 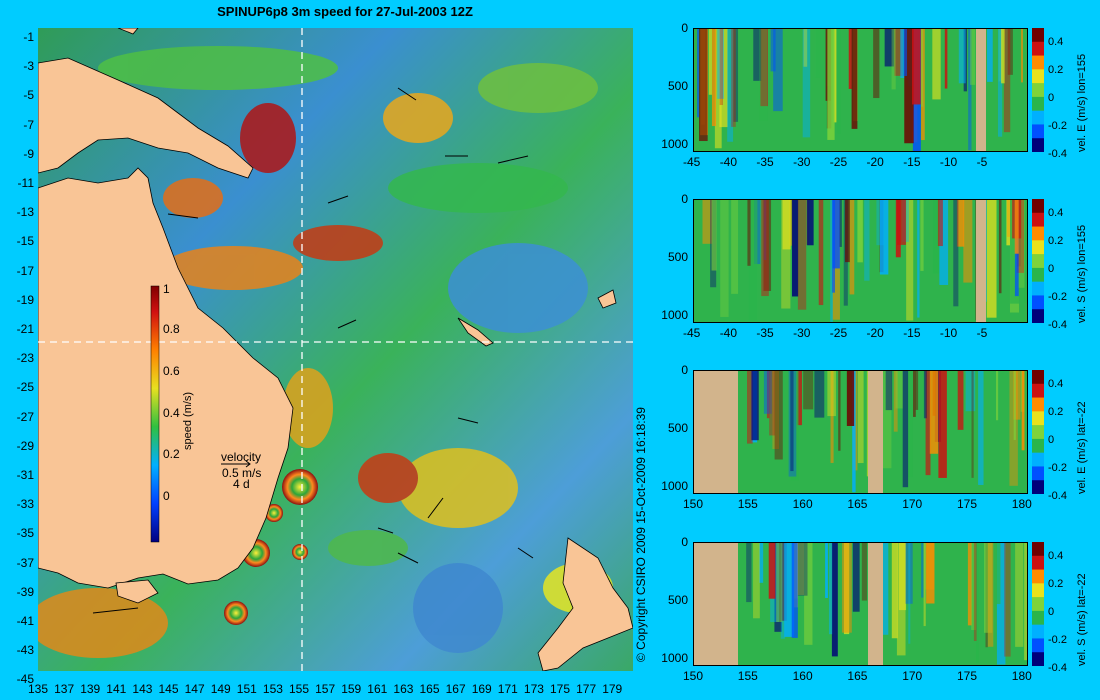 I want to click on island-top, so click(x=128, y=31).